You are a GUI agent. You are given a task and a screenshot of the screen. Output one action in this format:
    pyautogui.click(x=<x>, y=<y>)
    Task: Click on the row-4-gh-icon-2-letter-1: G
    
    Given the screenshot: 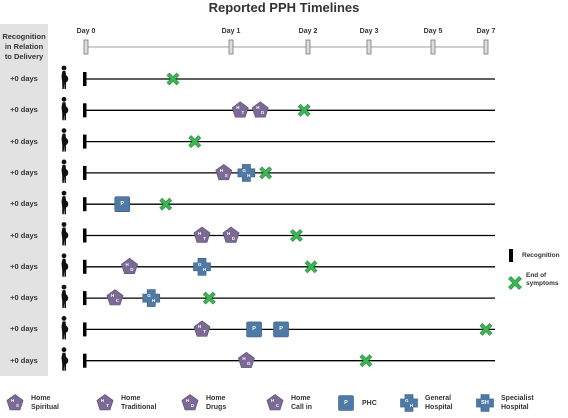 What is the action you would take?
    pyautogui.click(x=244, y=170)
    